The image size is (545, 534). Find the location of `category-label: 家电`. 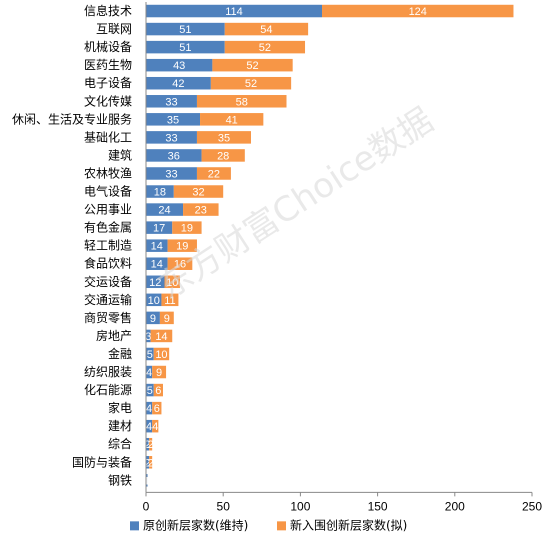

category-label: 家电 is located at coordinates (120, 407).